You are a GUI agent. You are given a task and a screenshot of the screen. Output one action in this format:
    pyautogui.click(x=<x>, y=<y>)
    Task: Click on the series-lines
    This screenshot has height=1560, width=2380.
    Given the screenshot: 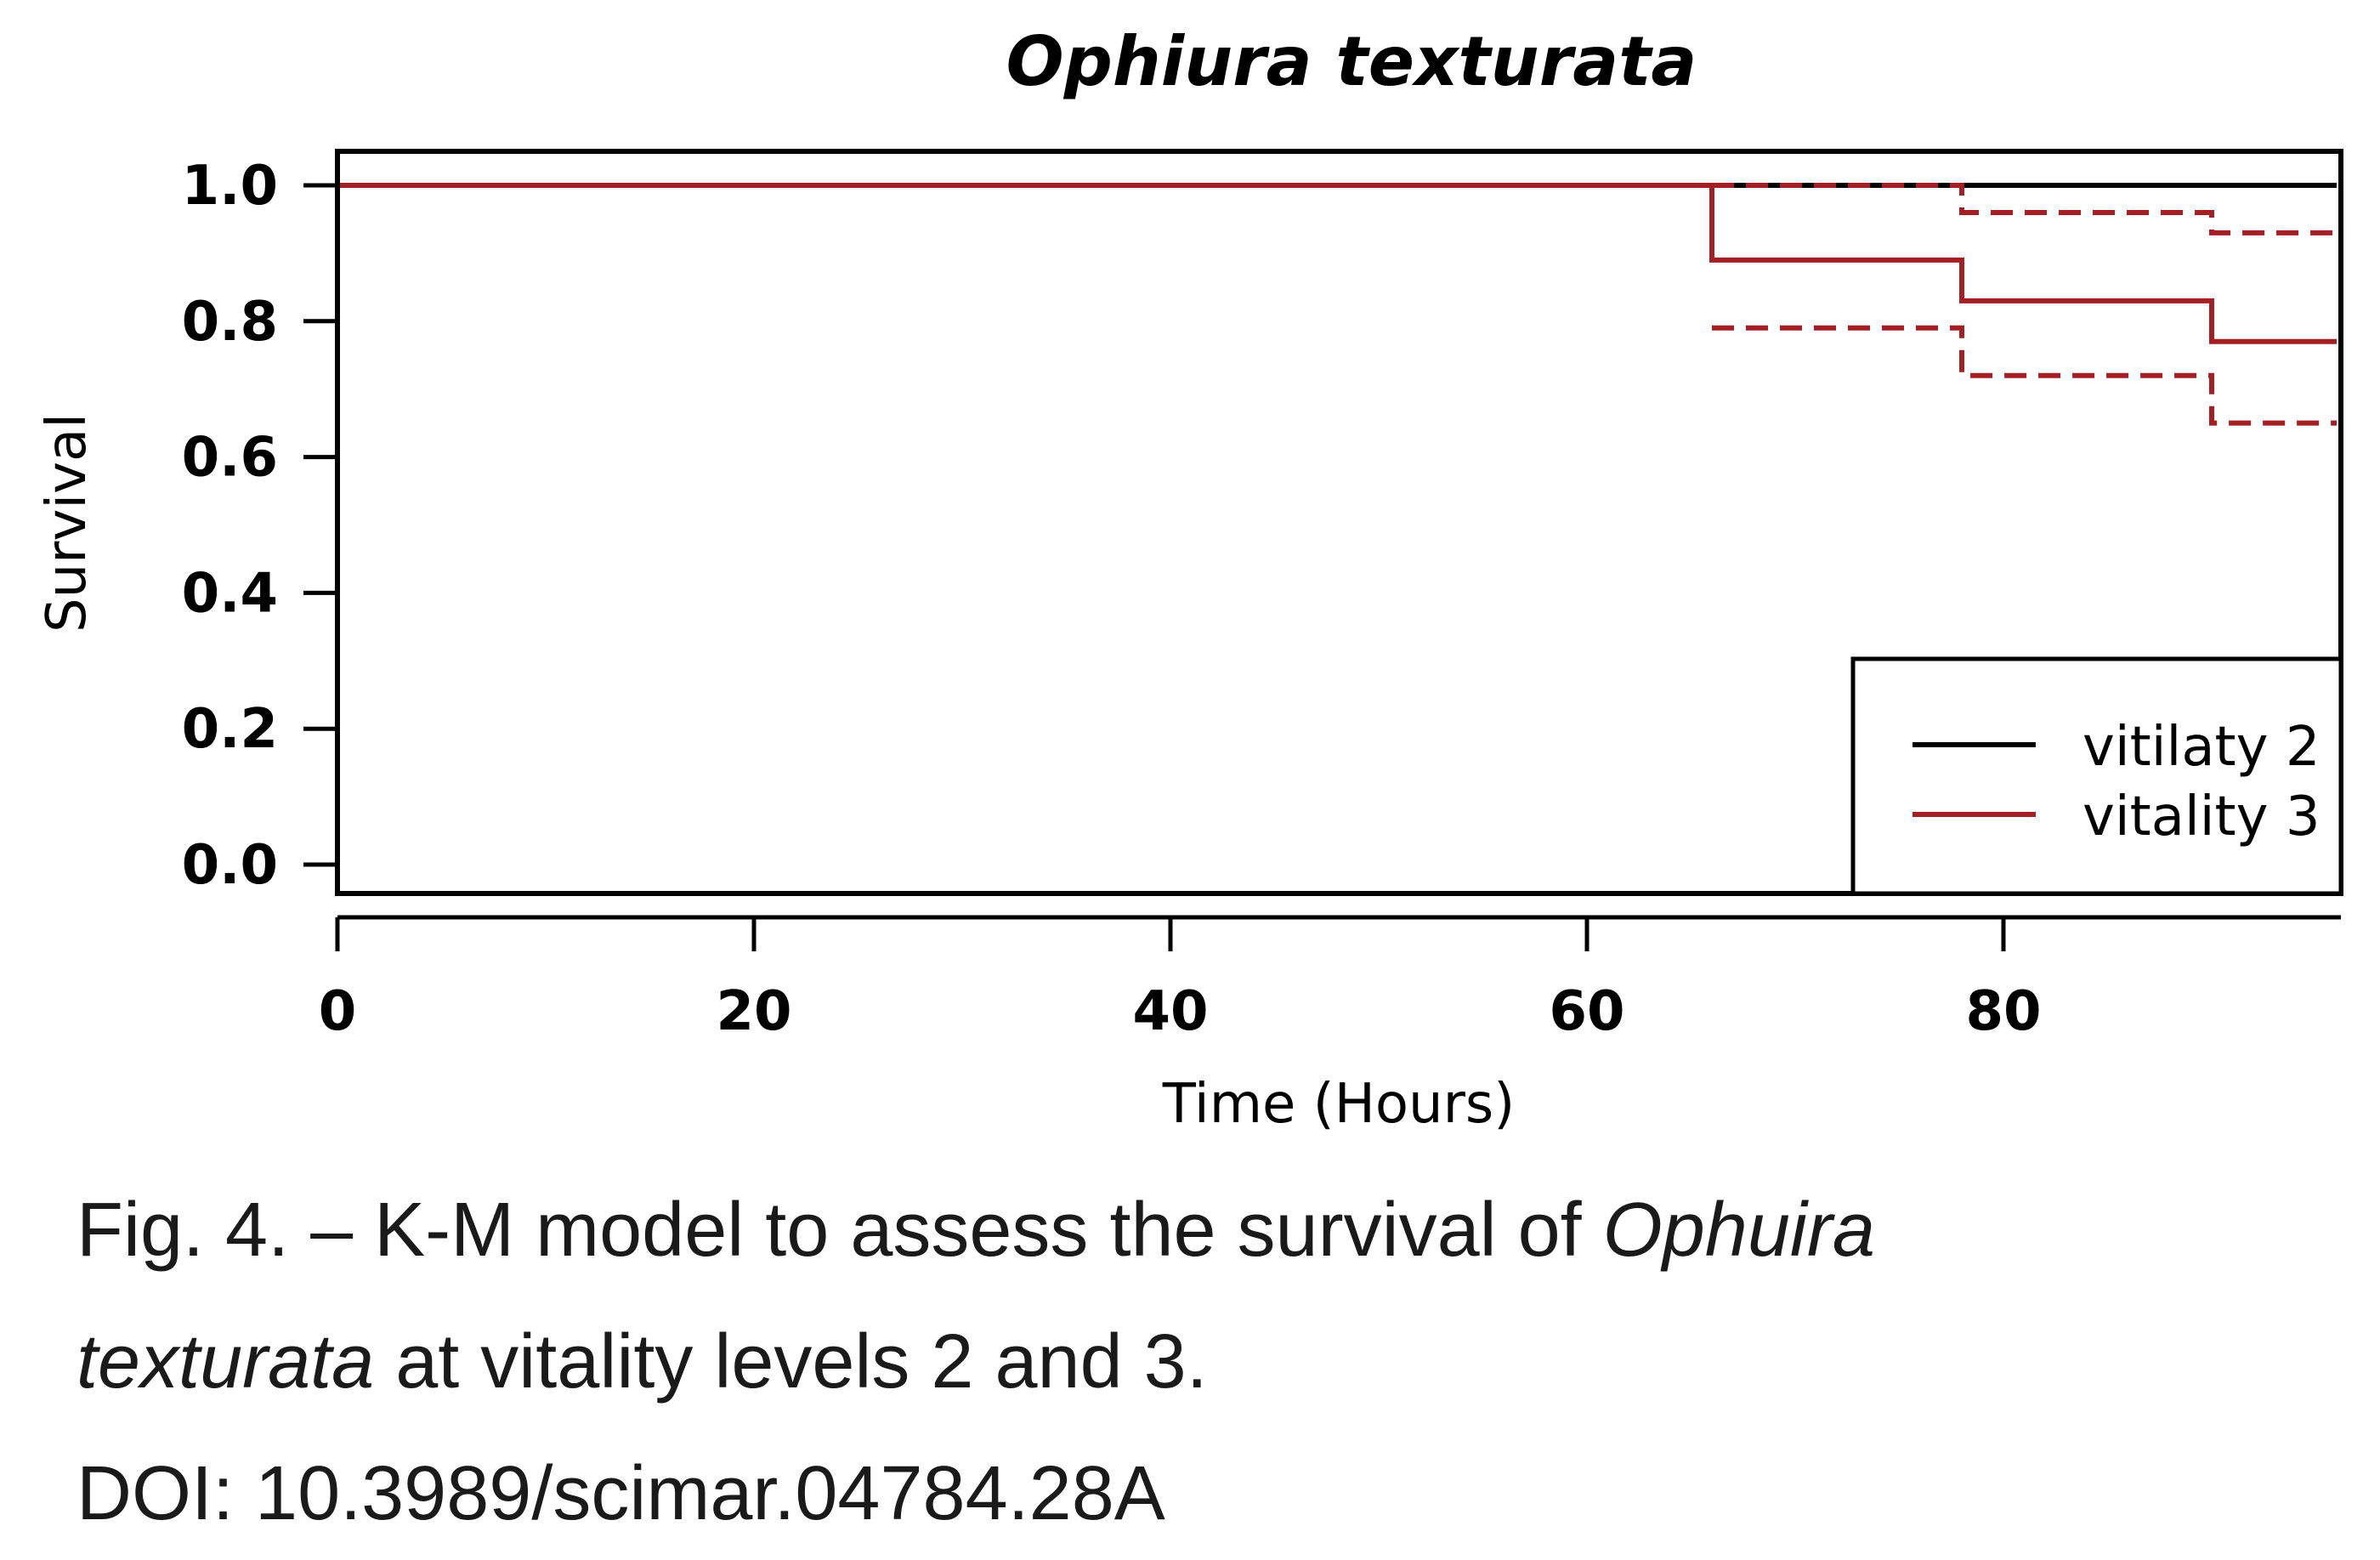 What is the action you would take?
    pyautogui.click(x=1337, y=304)
    